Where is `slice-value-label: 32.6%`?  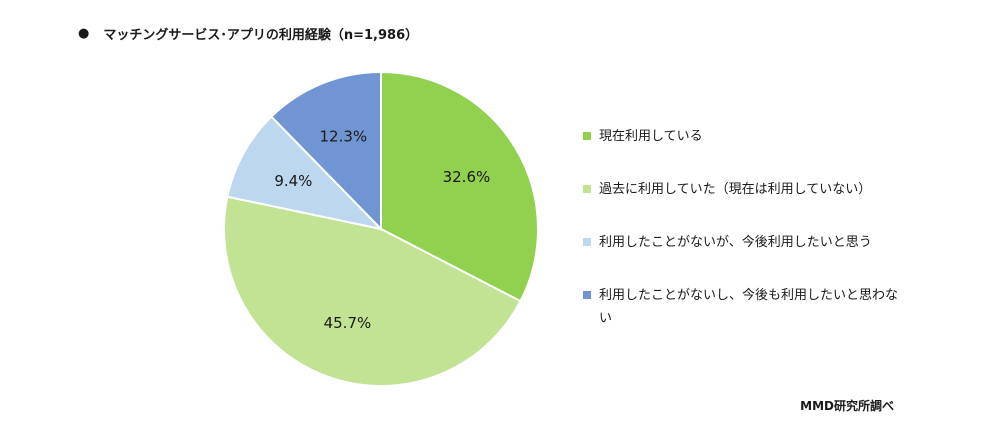
slice-value-label: 32.6% is located at coordinates (467, 177).